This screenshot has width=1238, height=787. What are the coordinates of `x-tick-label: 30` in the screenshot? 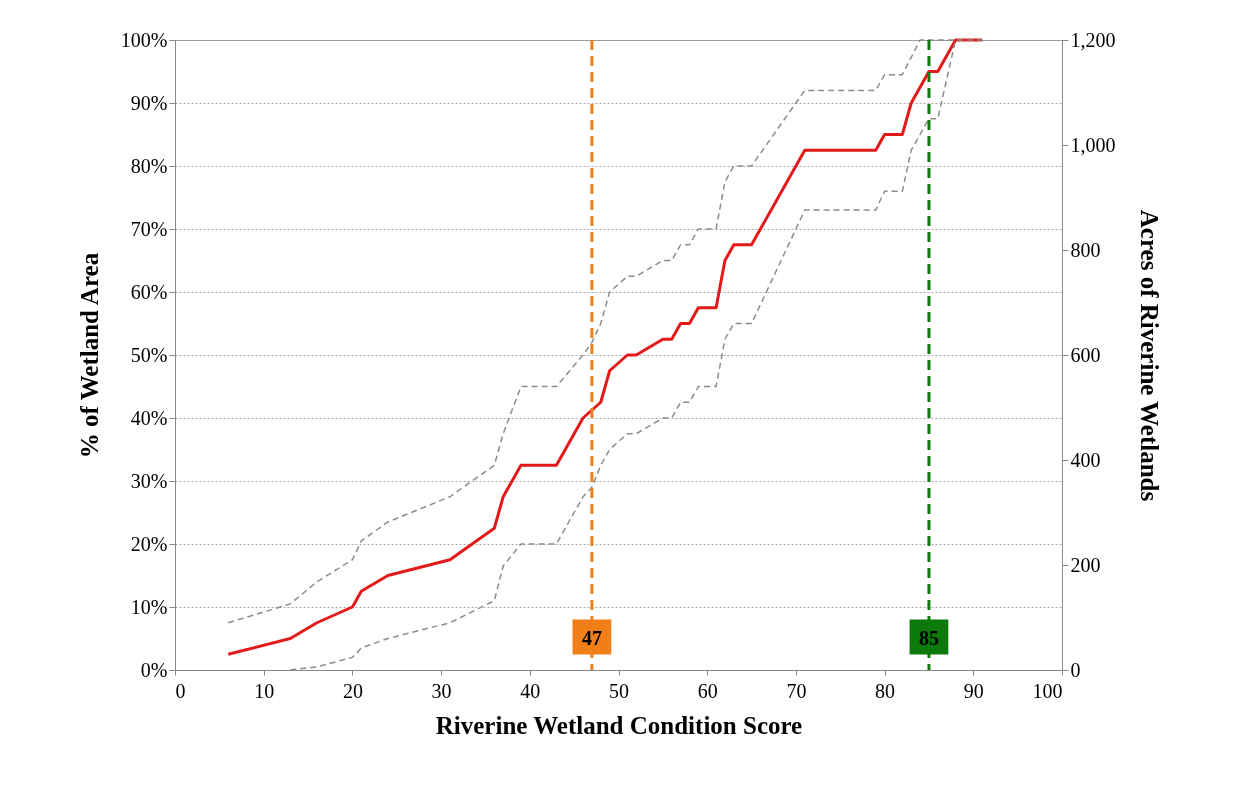 It's located at (441, 690).